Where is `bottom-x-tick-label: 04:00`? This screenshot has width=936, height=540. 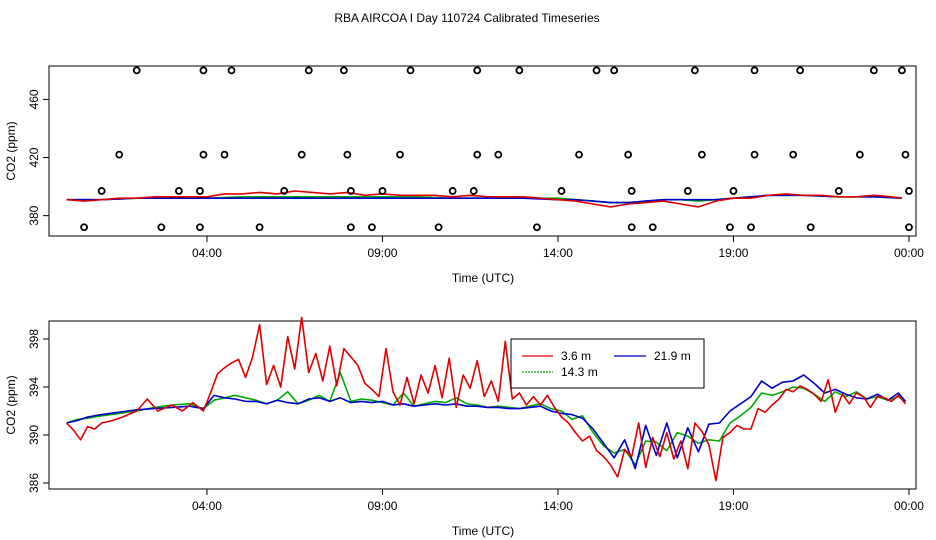 bottom-x-tick-label: 04:00 is located at coordinates (207, 506).